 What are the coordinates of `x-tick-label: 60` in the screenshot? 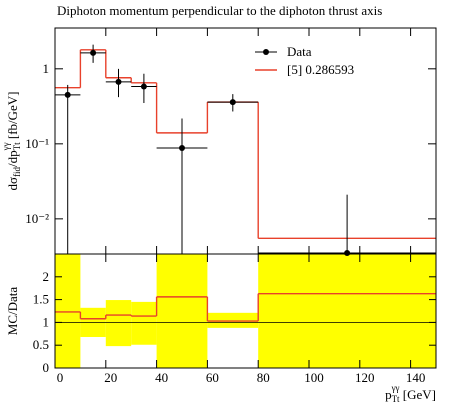 It's located at (212, 377).